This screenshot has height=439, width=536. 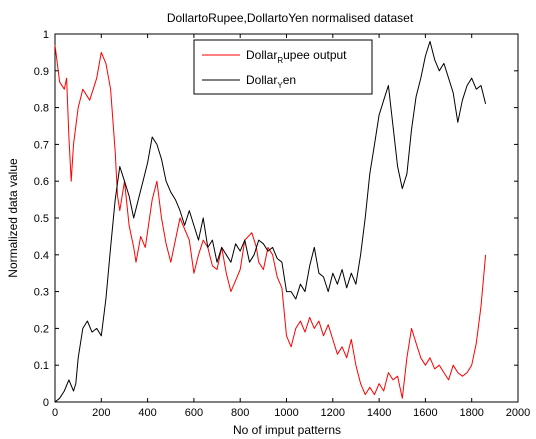 I want to click on y-tick-label: 0.2, so click(x=41, y=329).